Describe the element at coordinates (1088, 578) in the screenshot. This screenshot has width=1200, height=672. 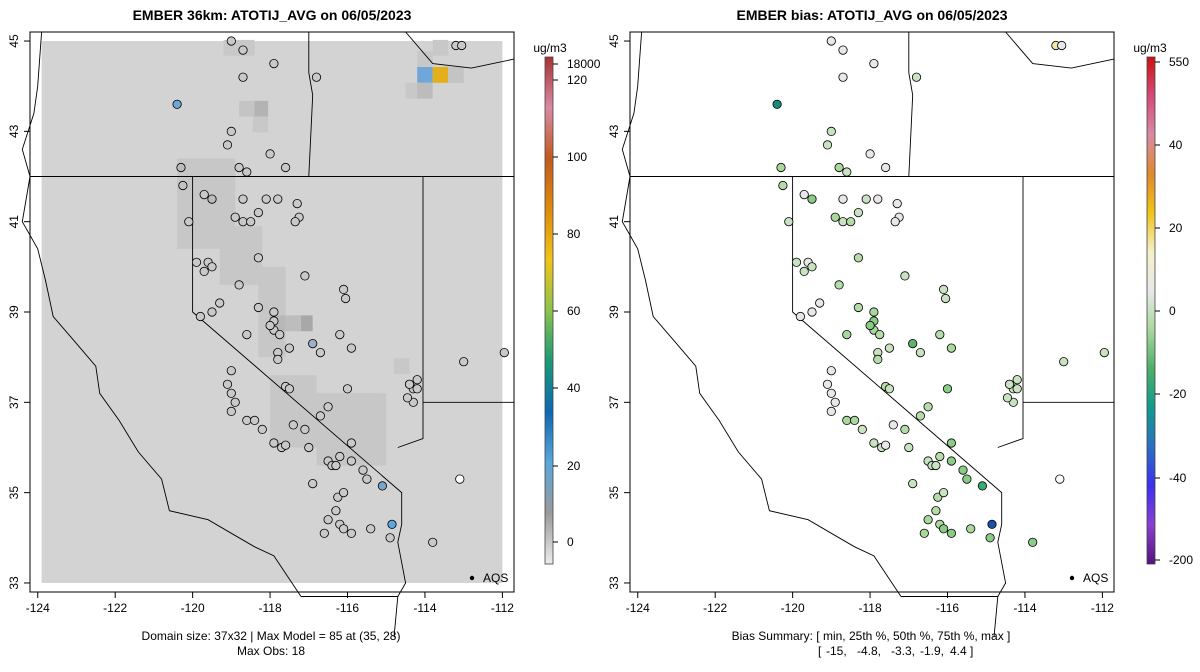
I see `bias-aqs-legend: AQS` at that location.